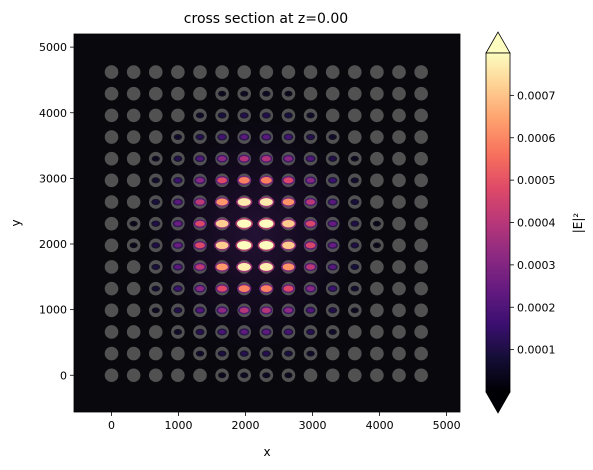 Image resolution: width=593 pixels, height=470 pixels. I want to click on colorbar-tick-label: 0.0004, so click(536, 223).